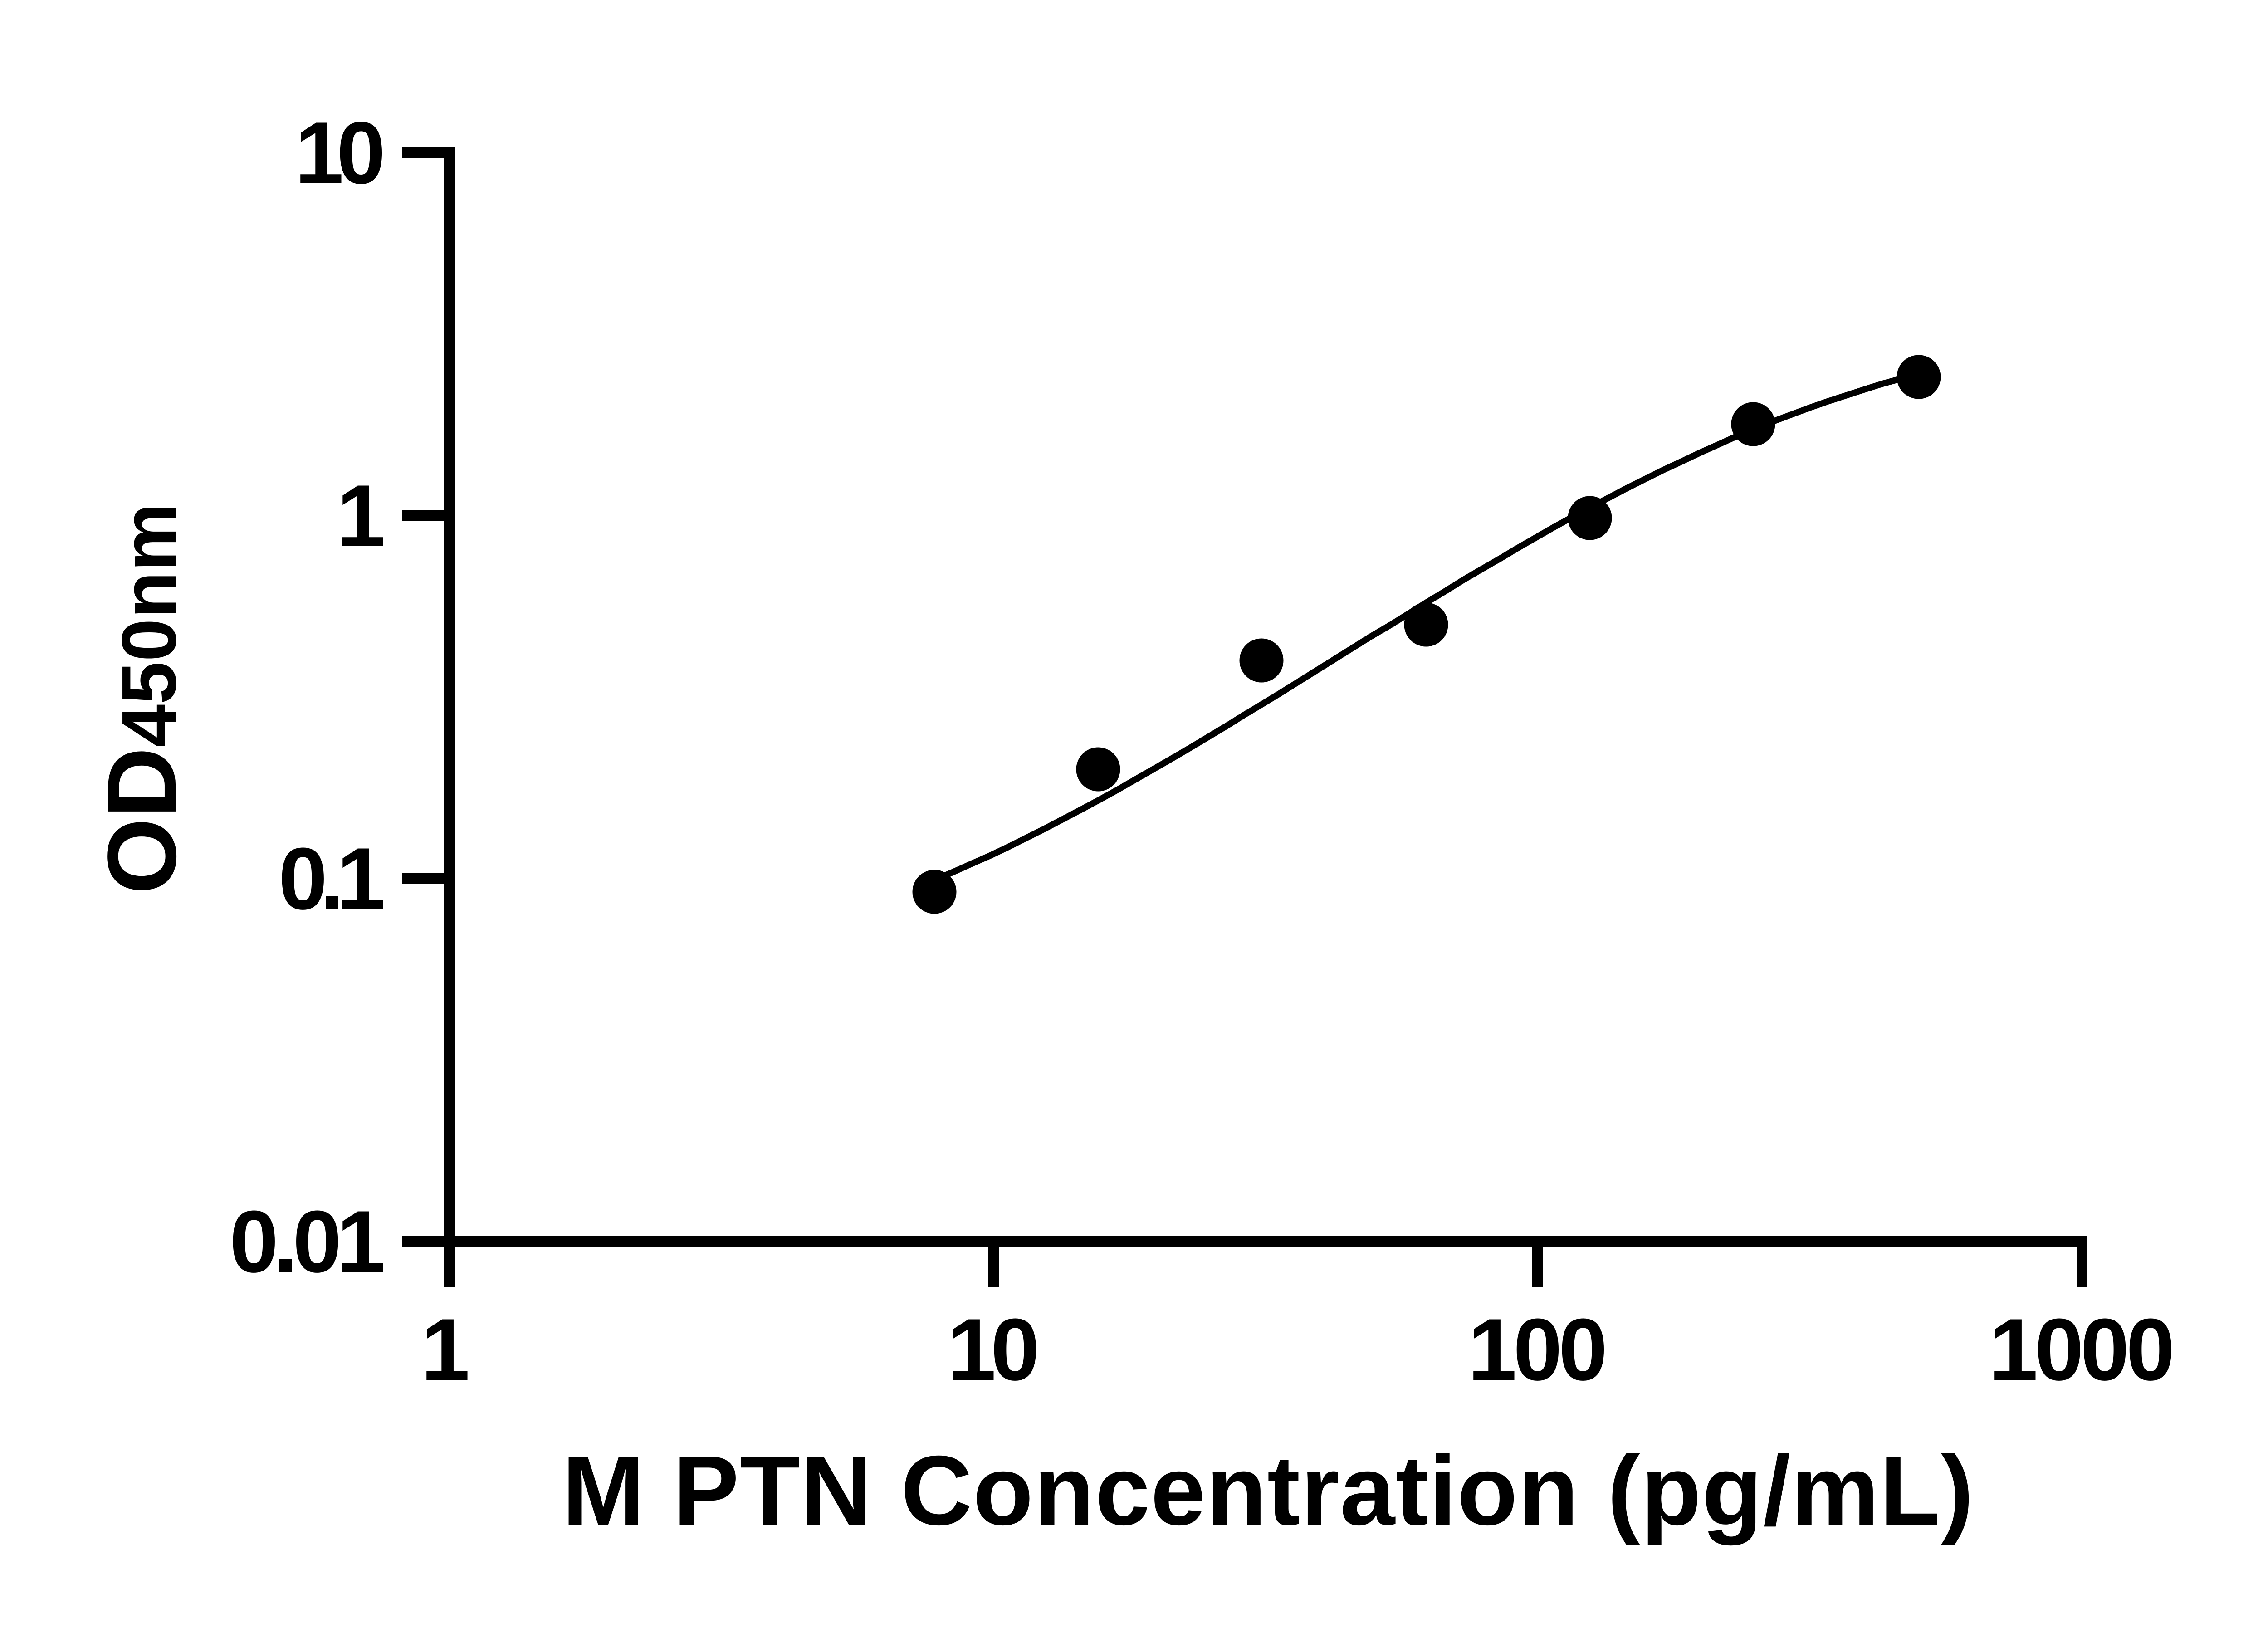 This screenshot has width=2268, height=1633. I want to click on svg-text: OD450nm, so click(141, 699).